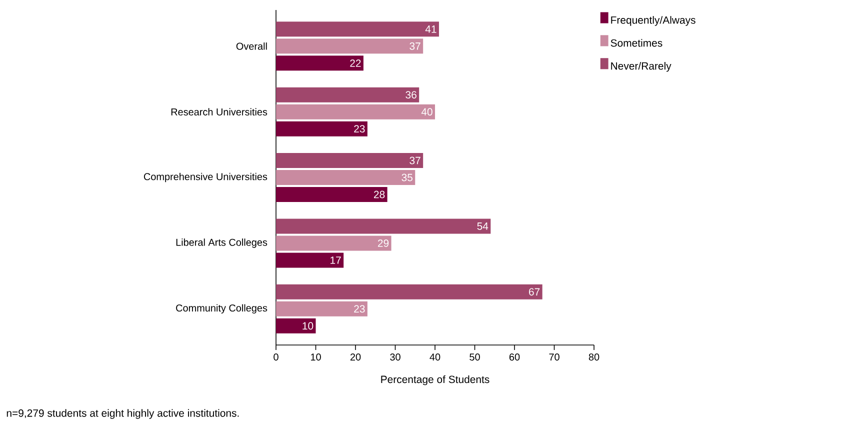 Image resolution: width=853 pixels, height=431 pixels. I want to click on data-label: 22, so click(355, 63).